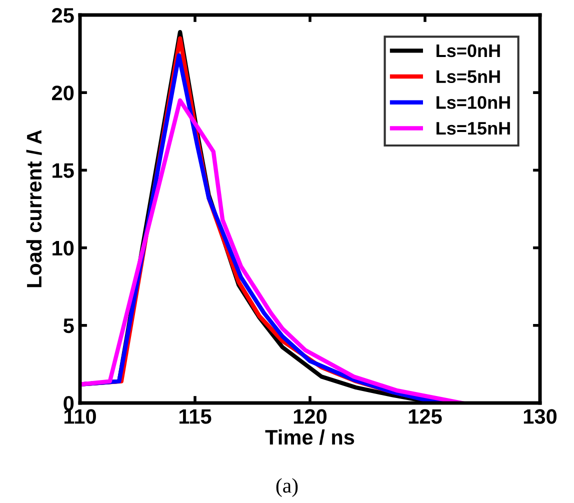  Describe the element at coordinates (69, 326) in the screenshot. I see `y-tick-label: 5` at that location.